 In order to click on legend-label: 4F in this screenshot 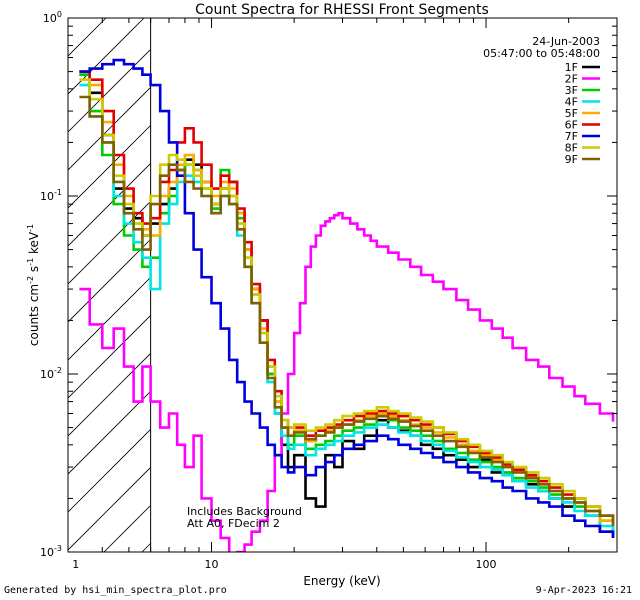, I will do `click(571, 102)`.